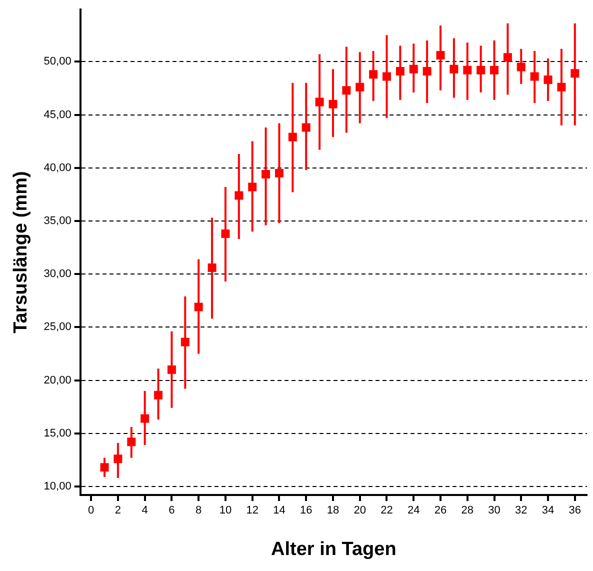 This screenshot has height=571, width=593. Describe the element at coordinates (440, 510) in the screenshot. I see `x-tick-label: 26` at that location.